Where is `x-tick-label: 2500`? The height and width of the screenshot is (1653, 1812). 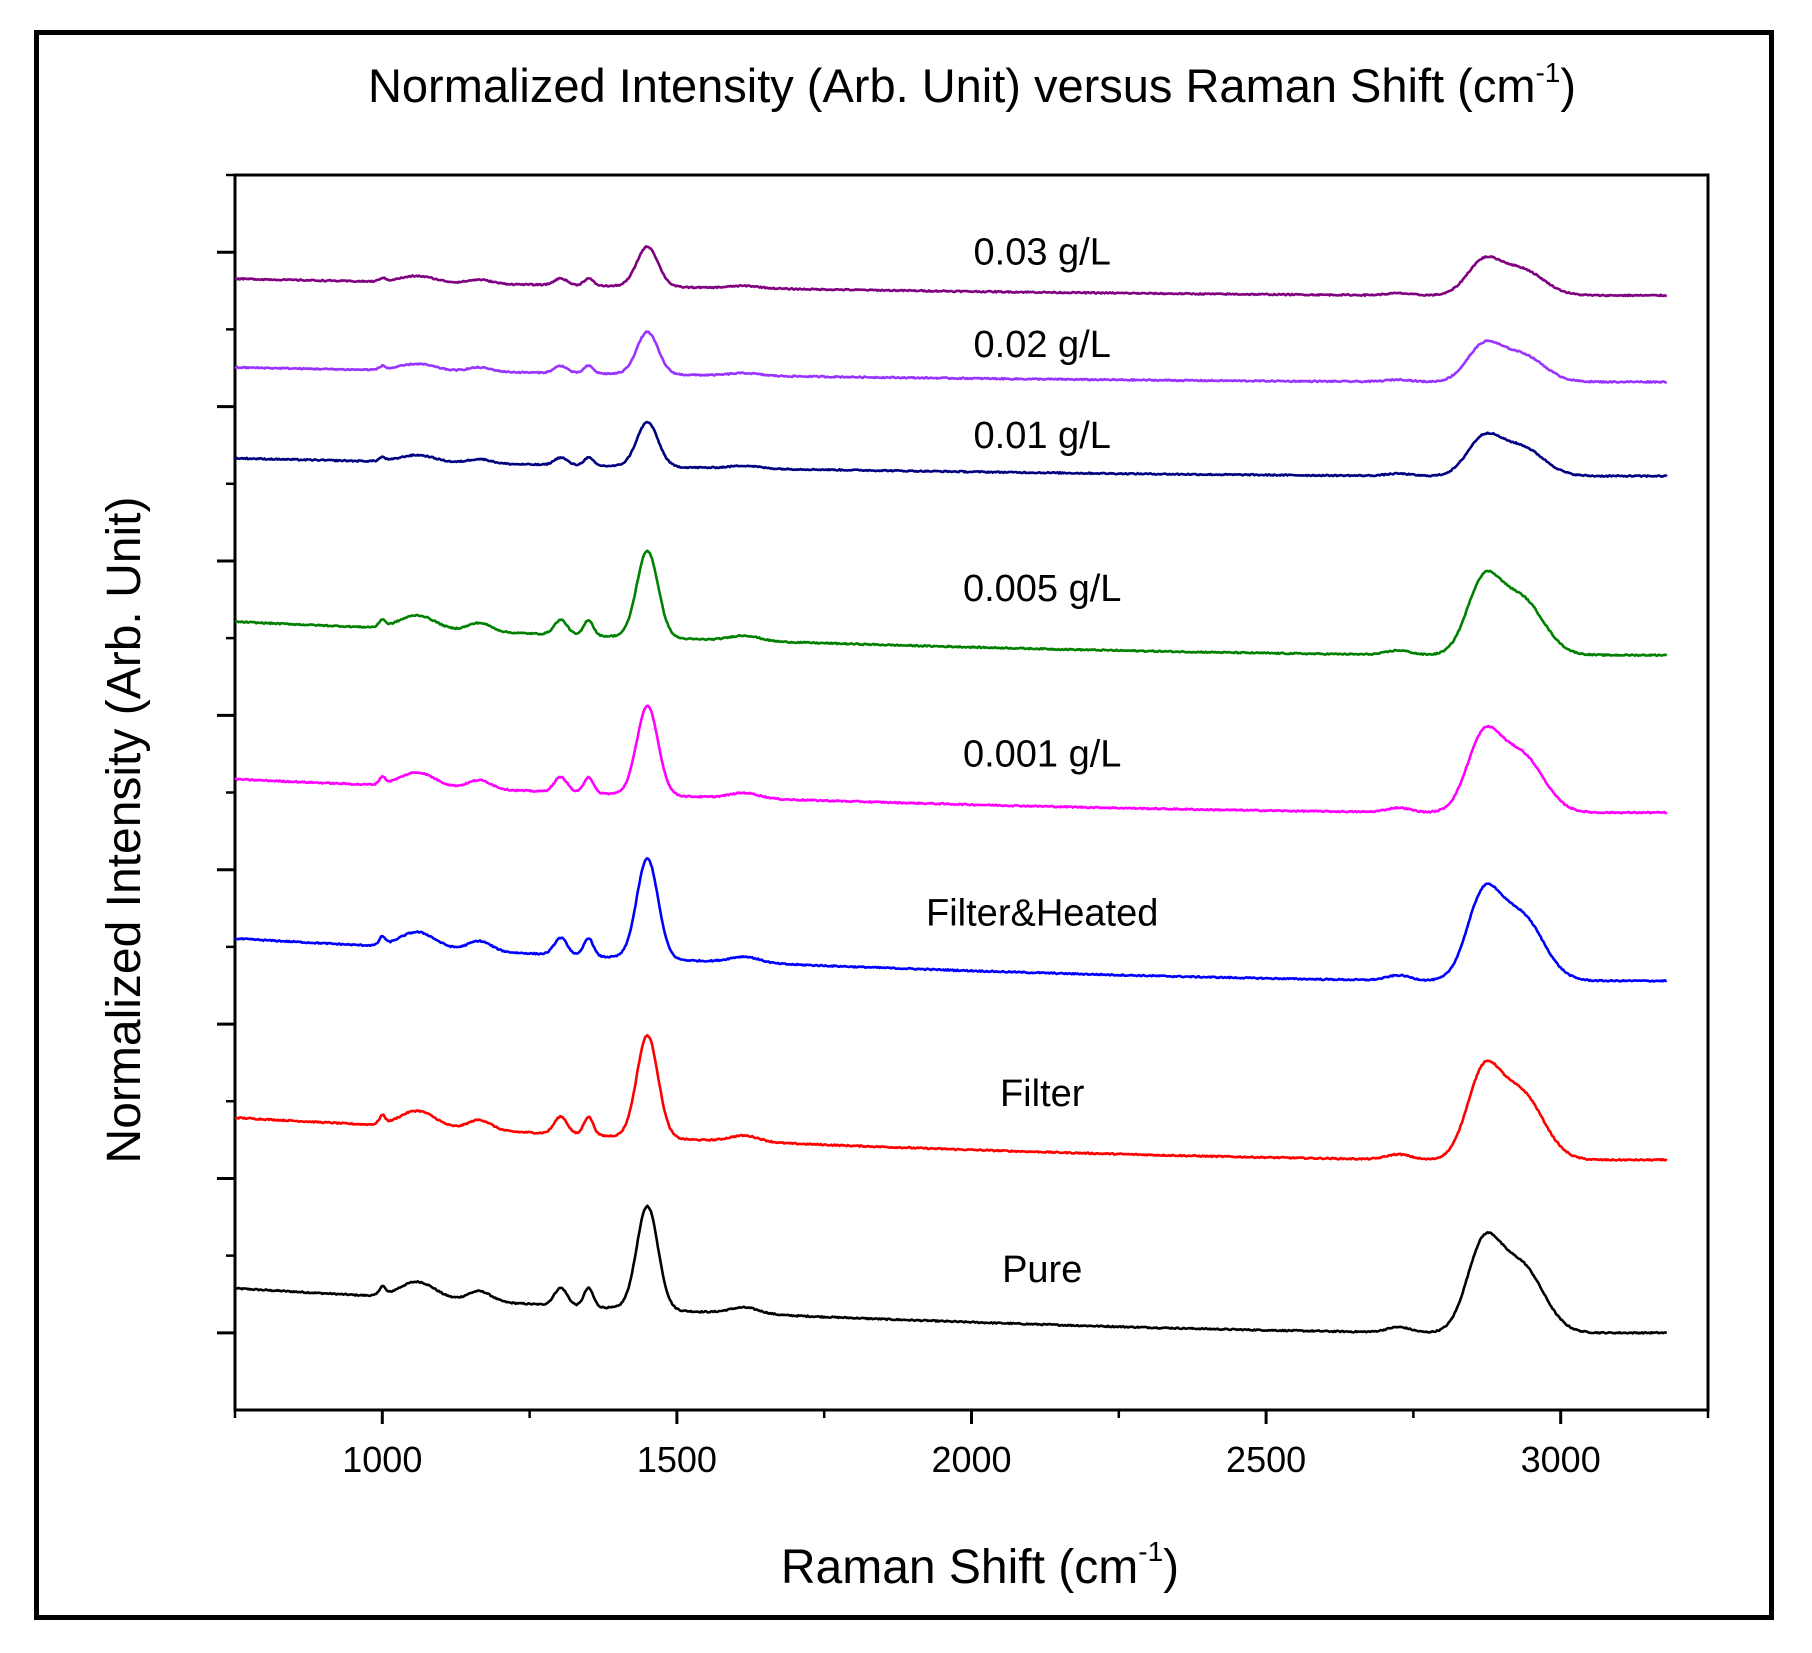
x-tick-label: 2500 is located at coordinates (1266, 1459).